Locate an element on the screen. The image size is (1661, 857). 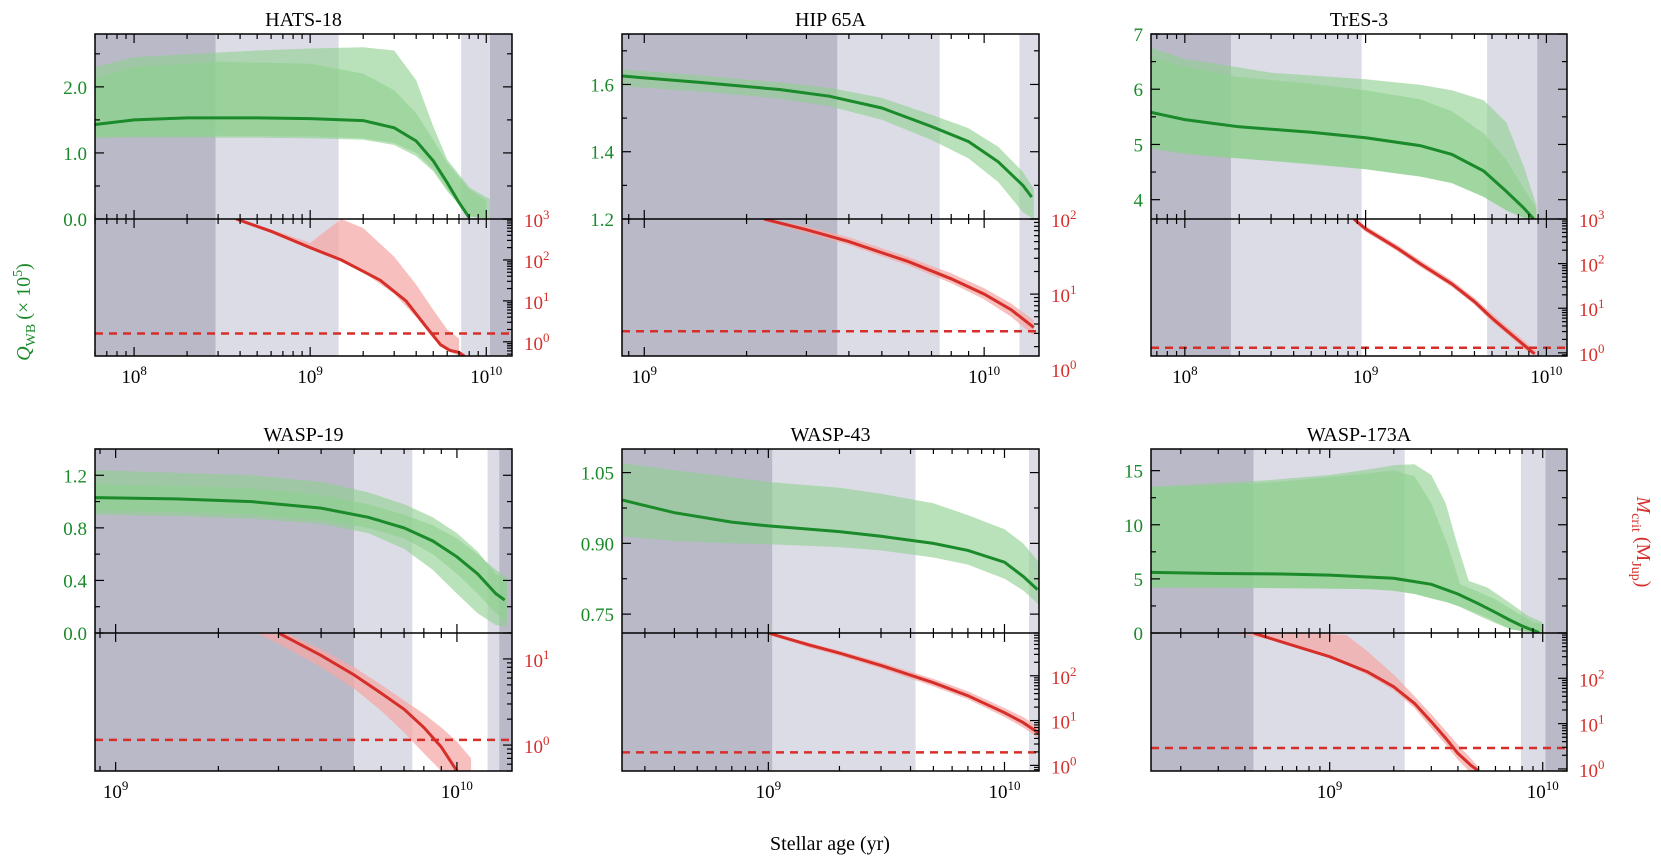
svg-text:QWB(× 105): QWB (× 105) is located at coordinates (25, 312).